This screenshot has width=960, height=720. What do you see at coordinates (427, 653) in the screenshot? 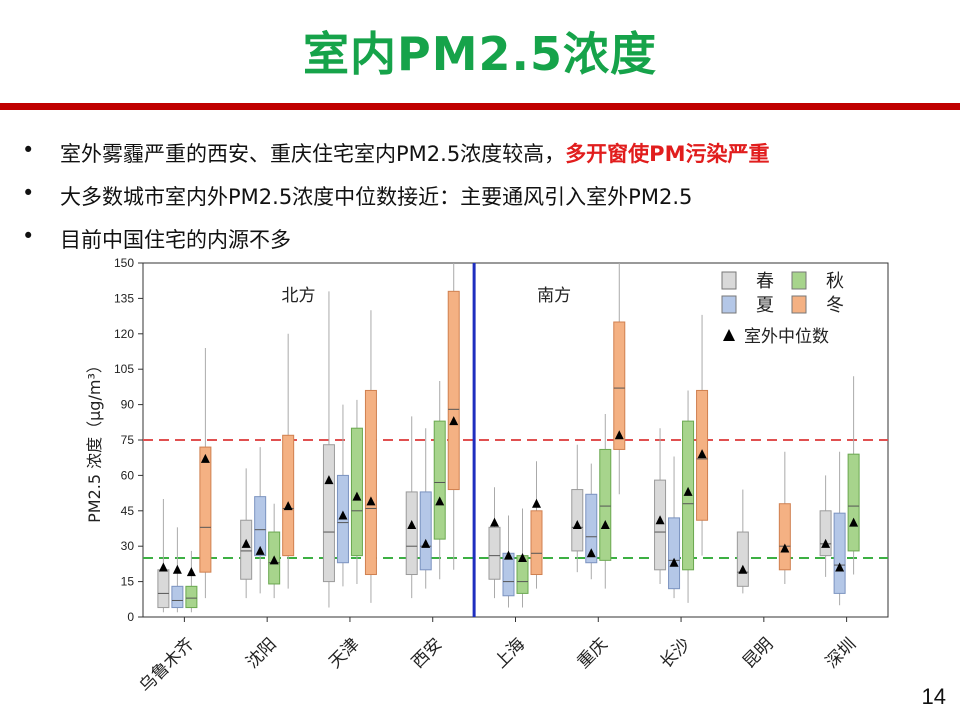
I see `x-tick-label: 西安` at bounding box center [427, 653].